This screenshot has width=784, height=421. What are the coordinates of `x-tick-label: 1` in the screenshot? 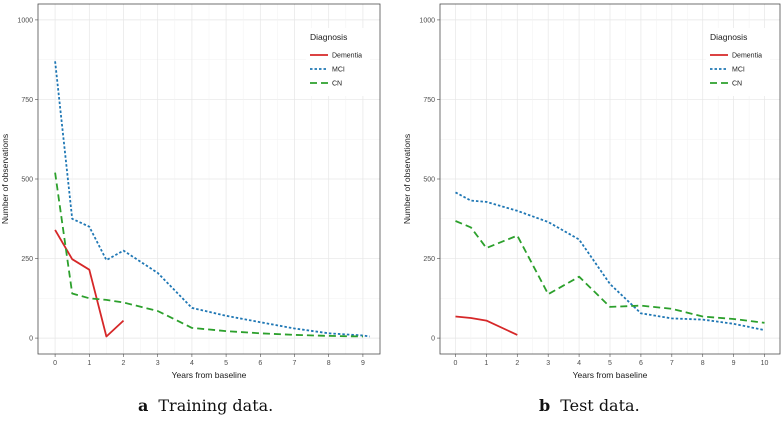 It's located at (486, 363).